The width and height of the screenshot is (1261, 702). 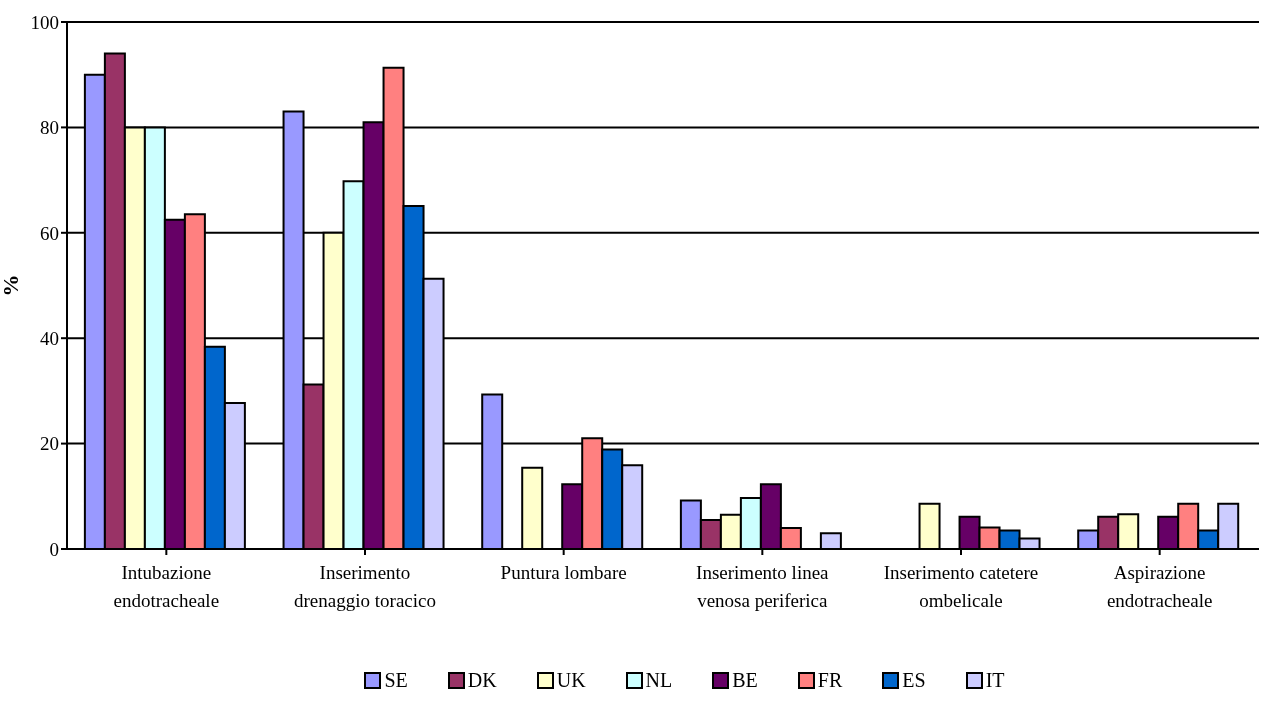 What do you see at coordinates (563, 572) in the screenshot?
I see `x-tick-label: Puntura lombare` at bounding box center [563, 572].